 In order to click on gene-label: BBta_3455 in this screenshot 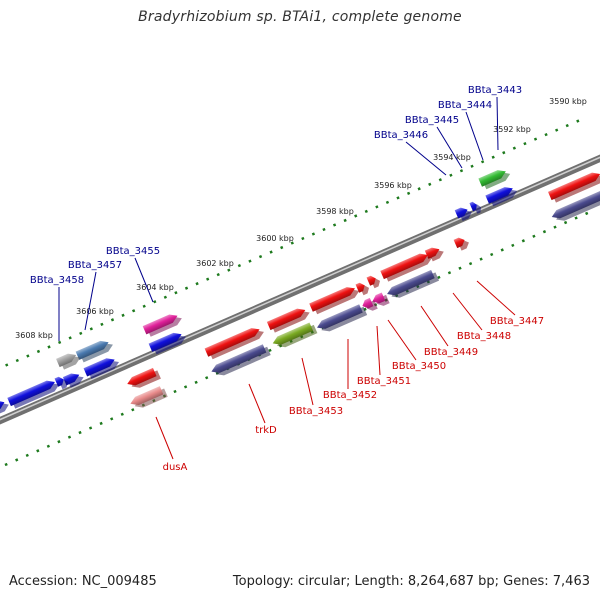, I will do `click(133, 251)`.